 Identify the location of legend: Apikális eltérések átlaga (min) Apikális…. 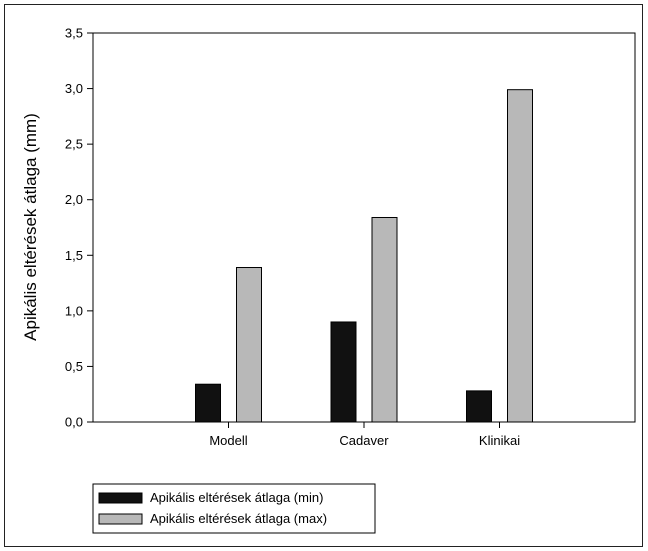
(234, 508).